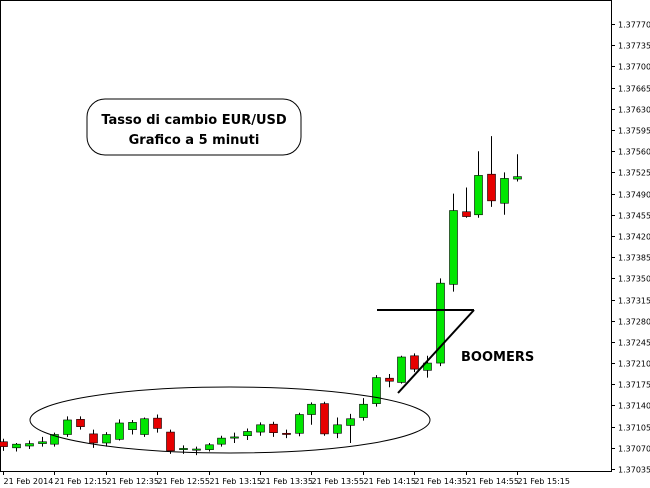 The height and width of the screenshot is (488, 650). Describe the element at coordinates (634, 406) in the screenshot. I see `y-tick-label: 1.37140` at that location.